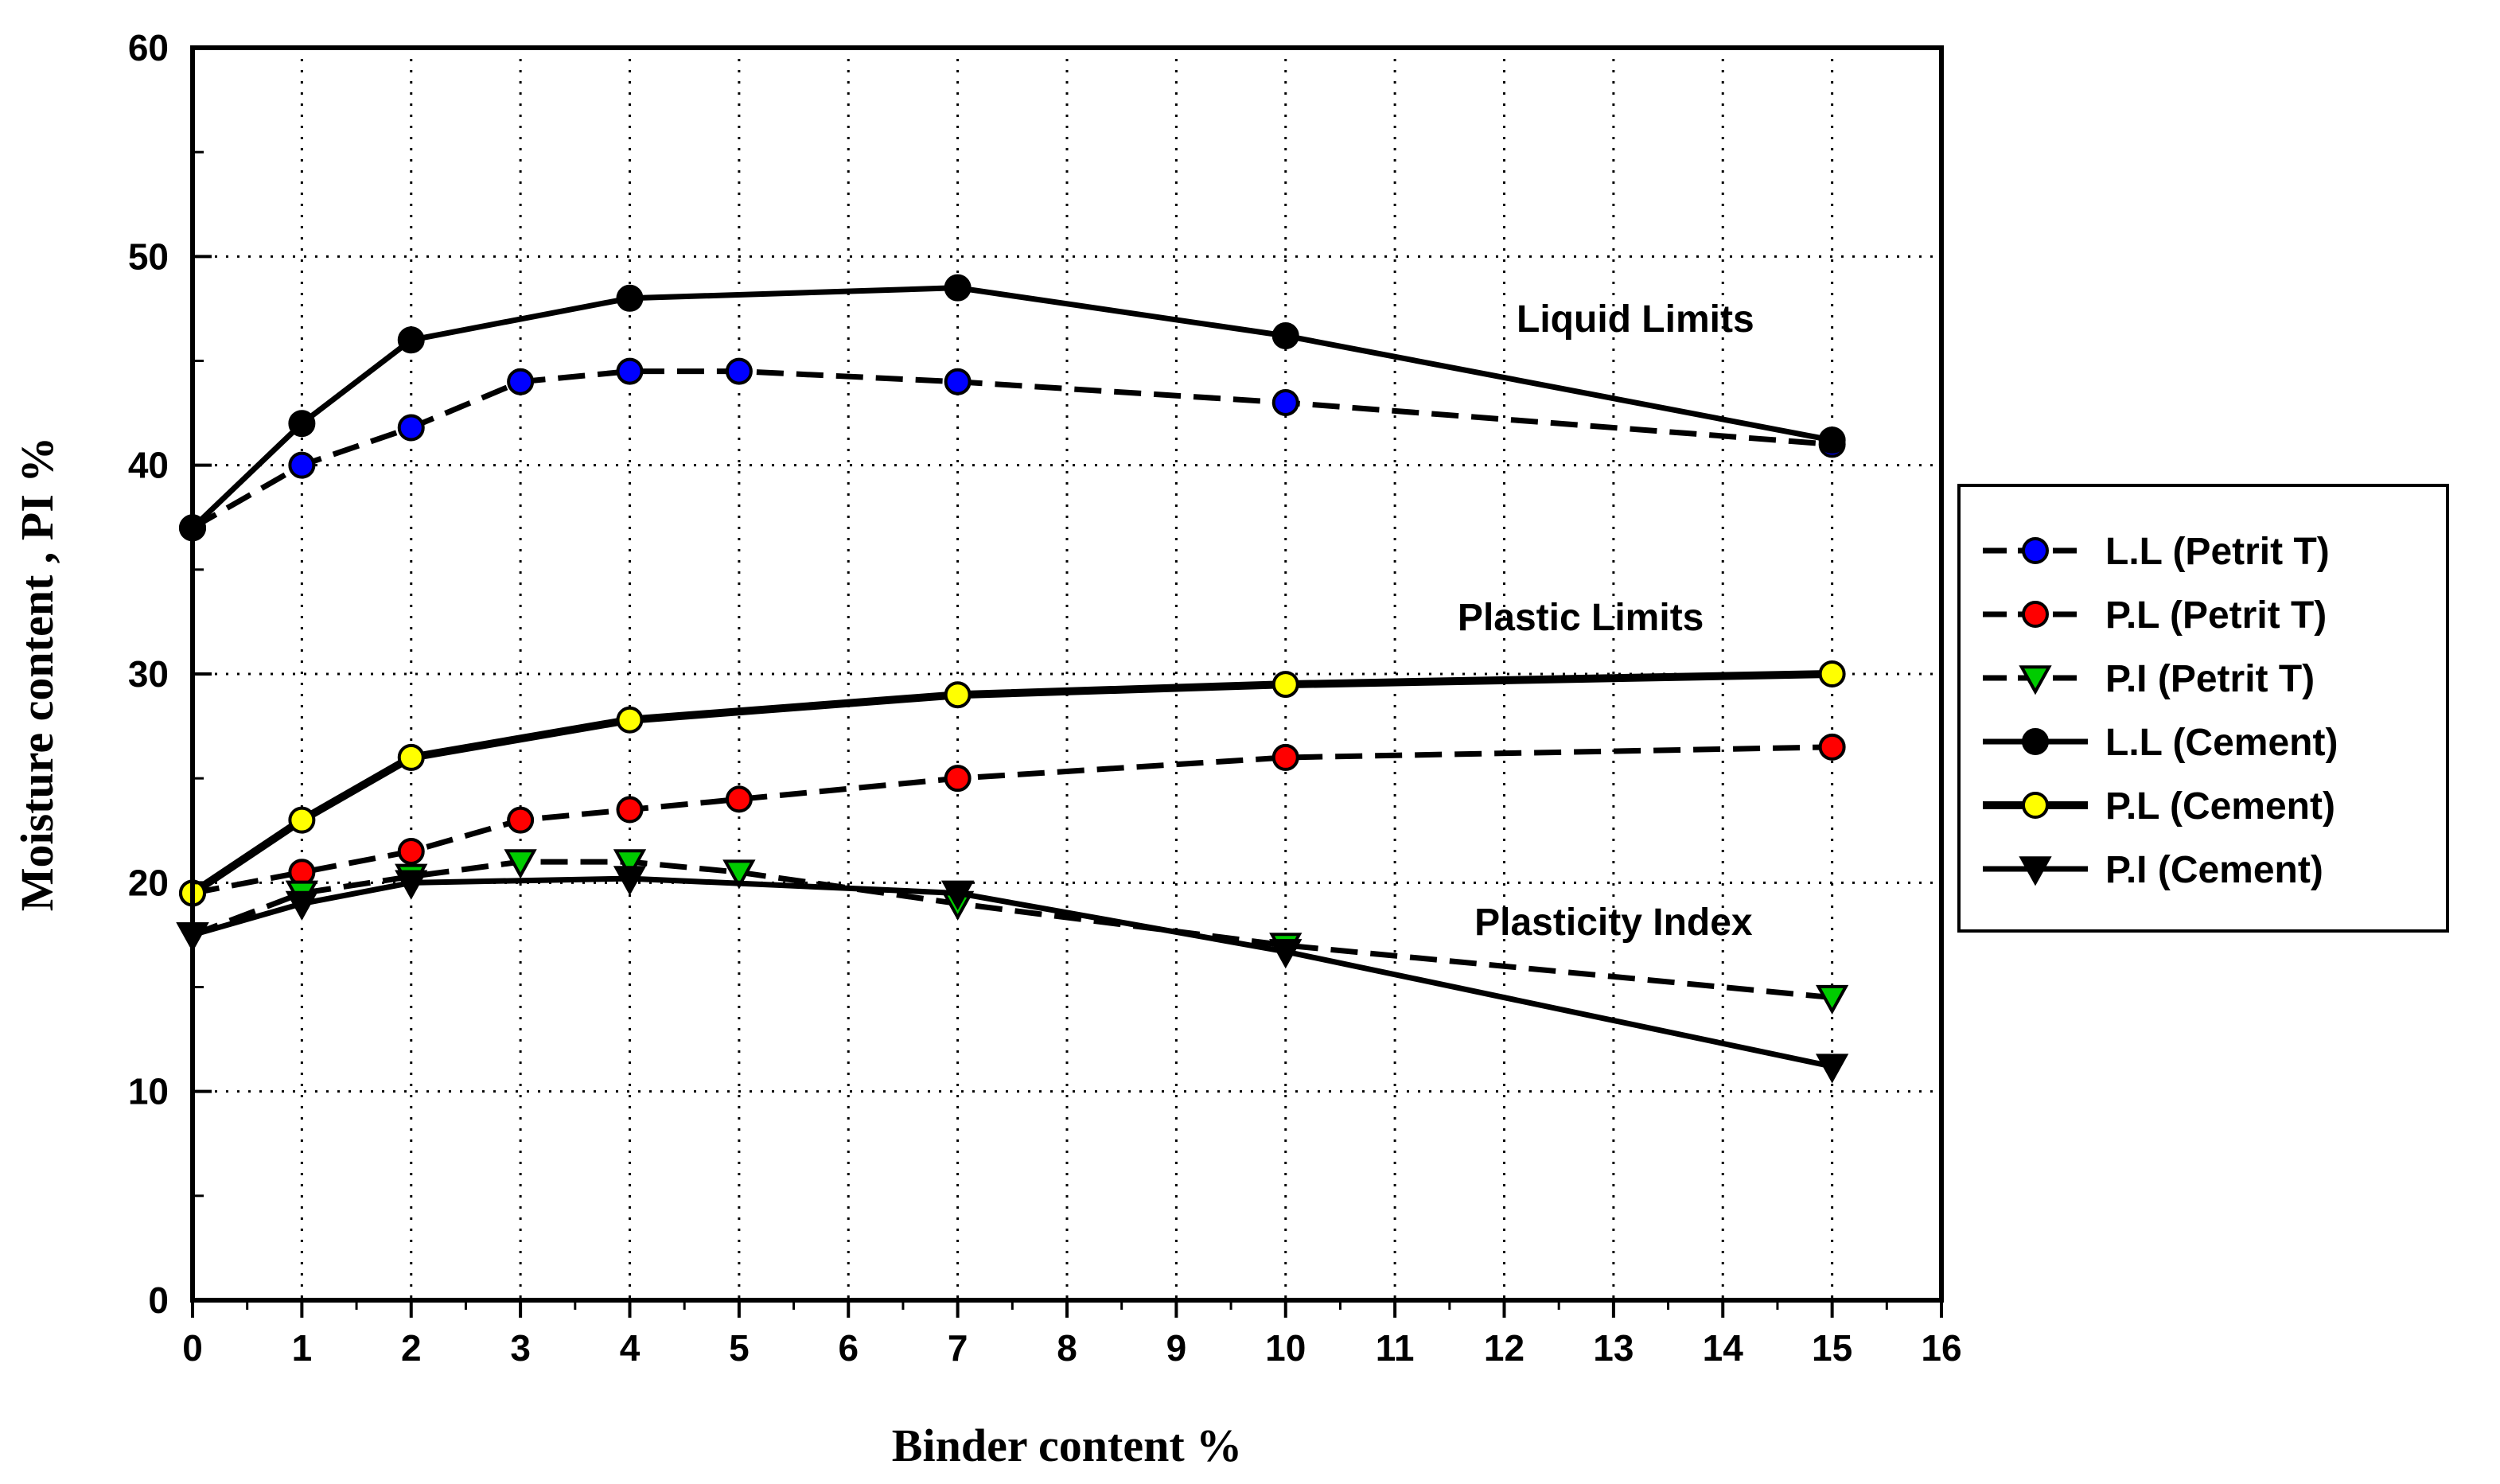 This screenshot has height=1484, width=2500. Describe the element at coordinates (848, 1348) in the screenshot. I see `x-tick-label: 6` at that location.